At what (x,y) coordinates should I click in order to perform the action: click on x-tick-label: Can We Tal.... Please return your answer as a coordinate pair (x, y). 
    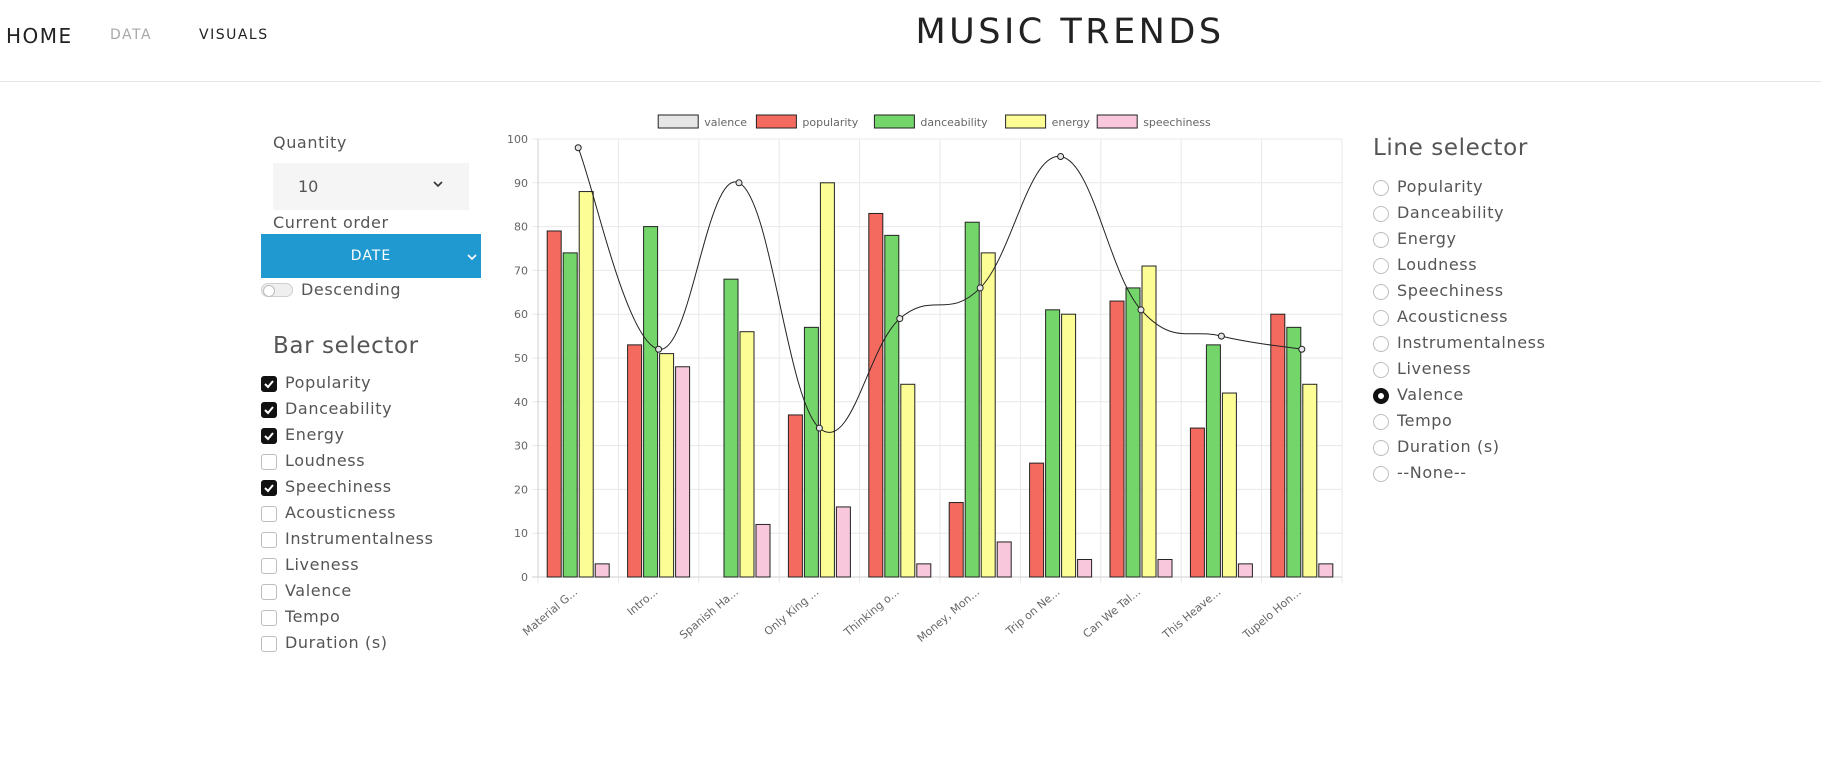
    Looking at the image, I should click on (1112, 612).